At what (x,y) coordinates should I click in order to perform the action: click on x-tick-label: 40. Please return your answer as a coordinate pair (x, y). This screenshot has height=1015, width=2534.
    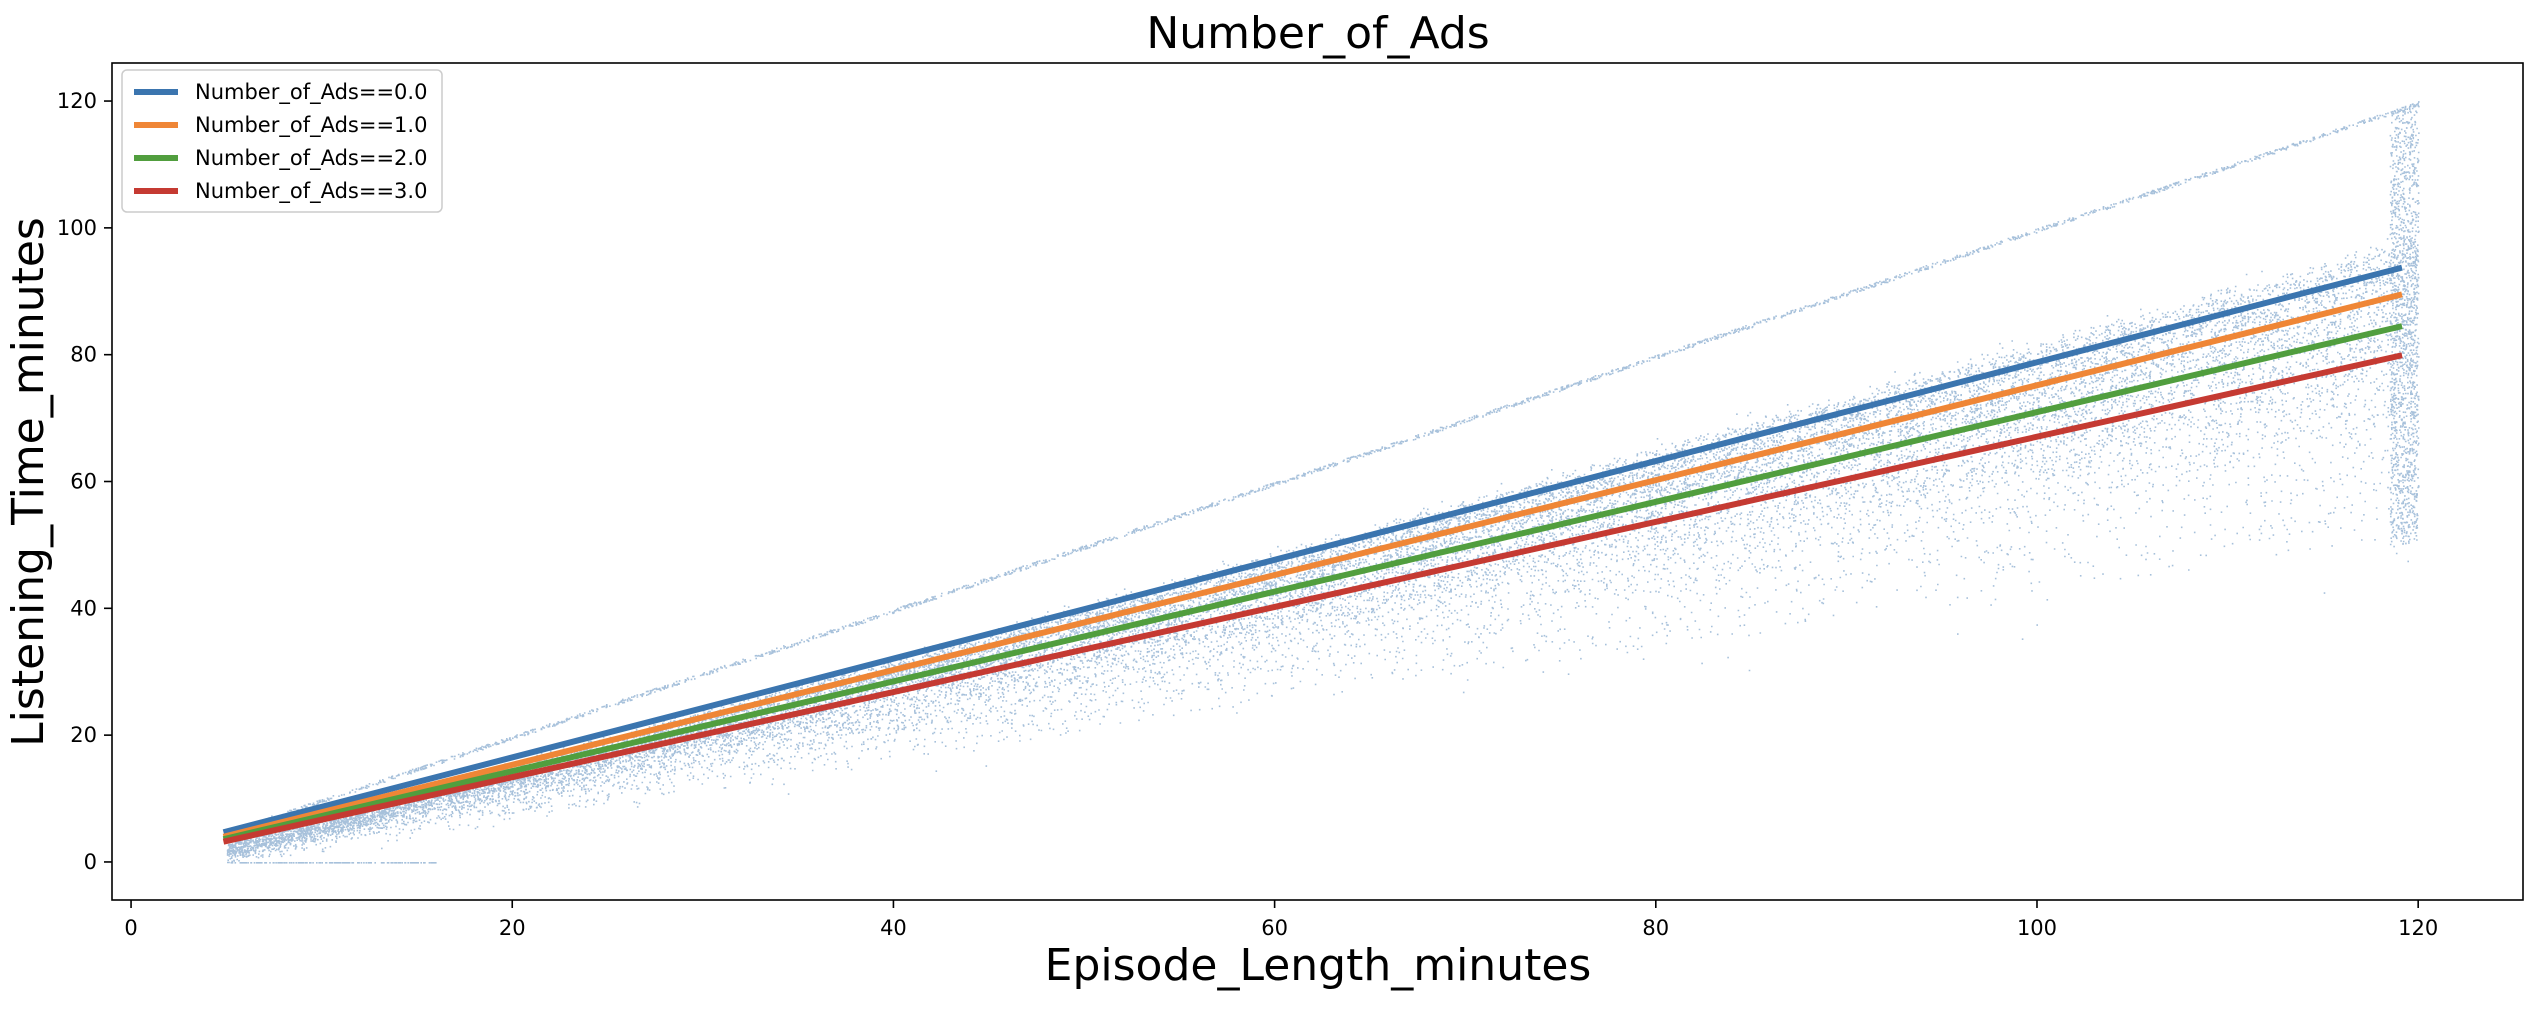
    Looking at the image, I should click on (893, 928).